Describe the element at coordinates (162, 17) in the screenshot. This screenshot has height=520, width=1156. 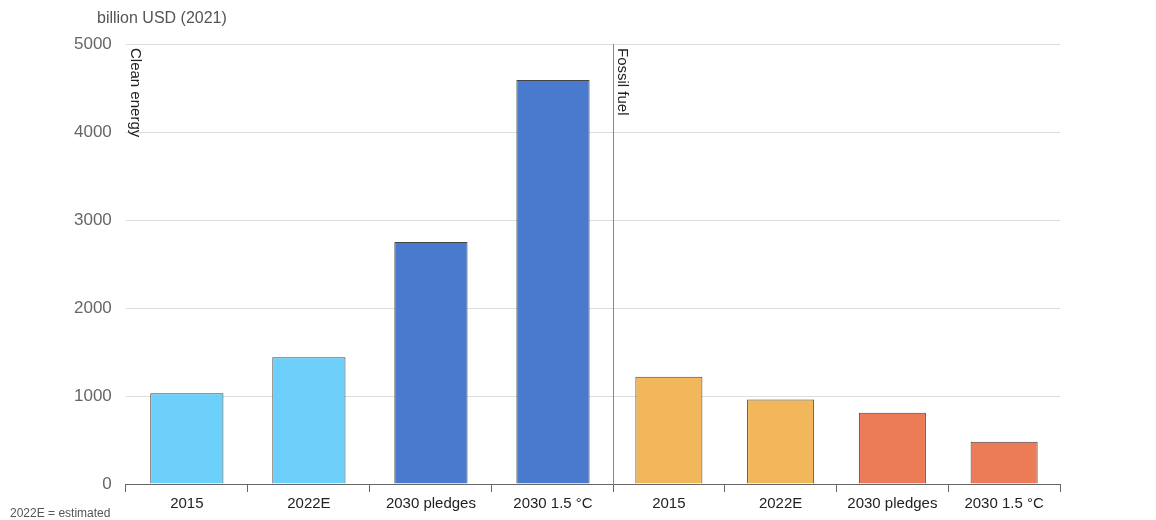
I see `y-axis-title: billion USD (2021)` at that location.